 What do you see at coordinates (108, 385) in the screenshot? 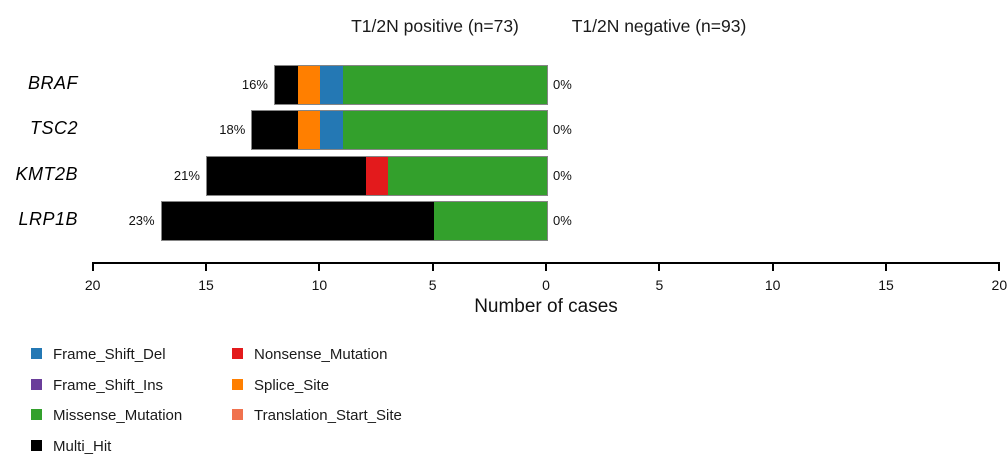
I see `legend-label: Frame_Shift_Ins` at bounding box center [108, 385].